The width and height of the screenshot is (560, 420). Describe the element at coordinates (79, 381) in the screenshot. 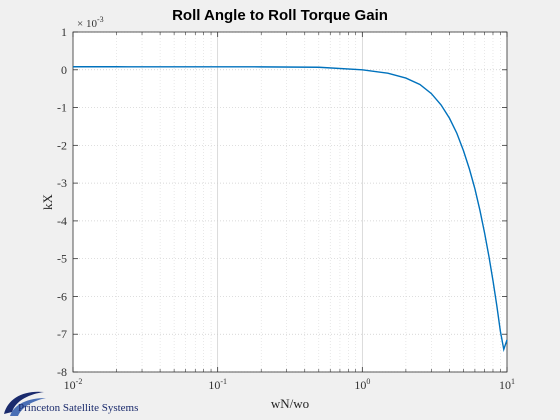

I see `x-tick-label-exponent: -2` at that location.